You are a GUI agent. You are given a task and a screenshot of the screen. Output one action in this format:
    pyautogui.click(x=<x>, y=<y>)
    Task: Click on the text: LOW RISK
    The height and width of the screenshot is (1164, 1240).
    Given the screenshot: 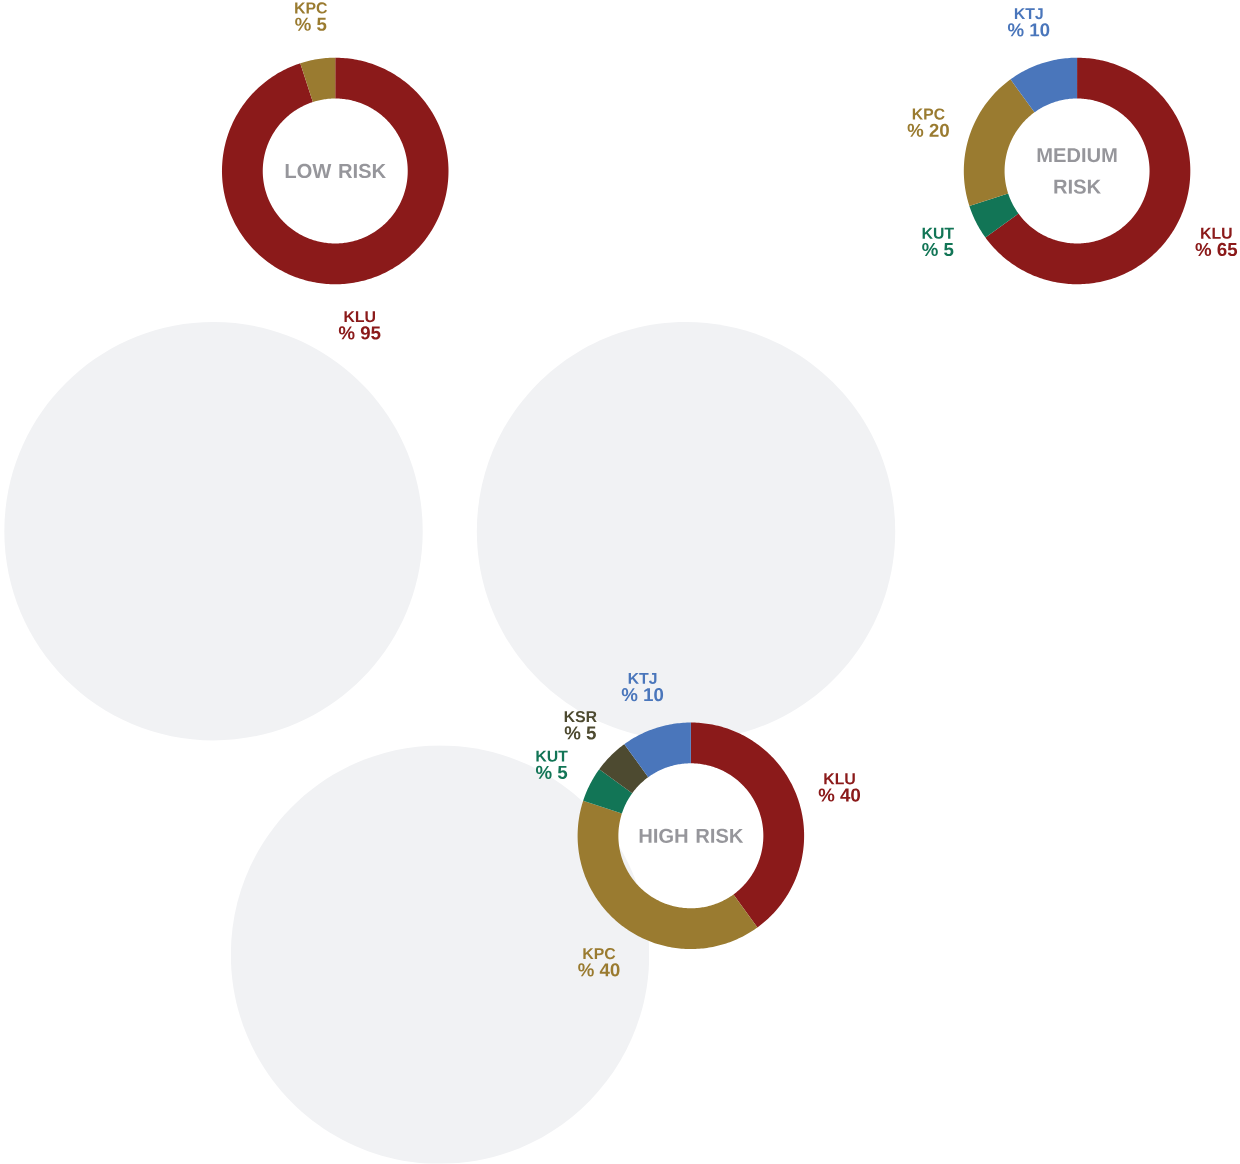 What is the action you would take?
    pyautogui.click(x=335, y=171)
    